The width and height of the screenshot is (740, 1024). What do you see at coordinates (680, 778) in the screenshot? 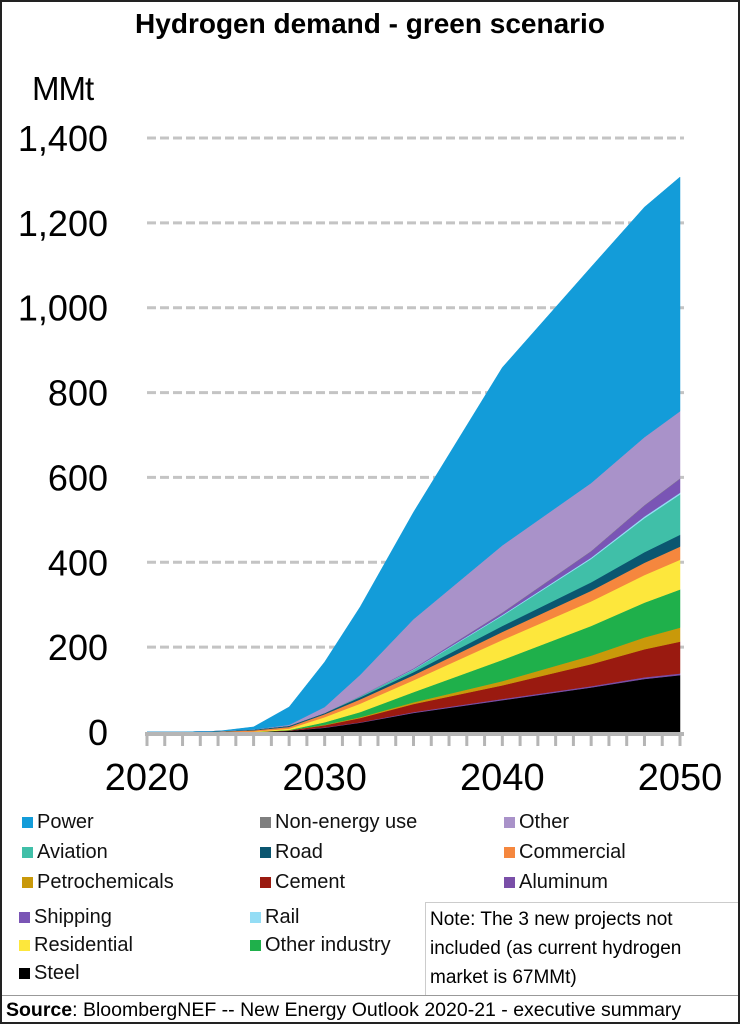
I see `x-tick-label: 2050` at bounding box center [680, 778].